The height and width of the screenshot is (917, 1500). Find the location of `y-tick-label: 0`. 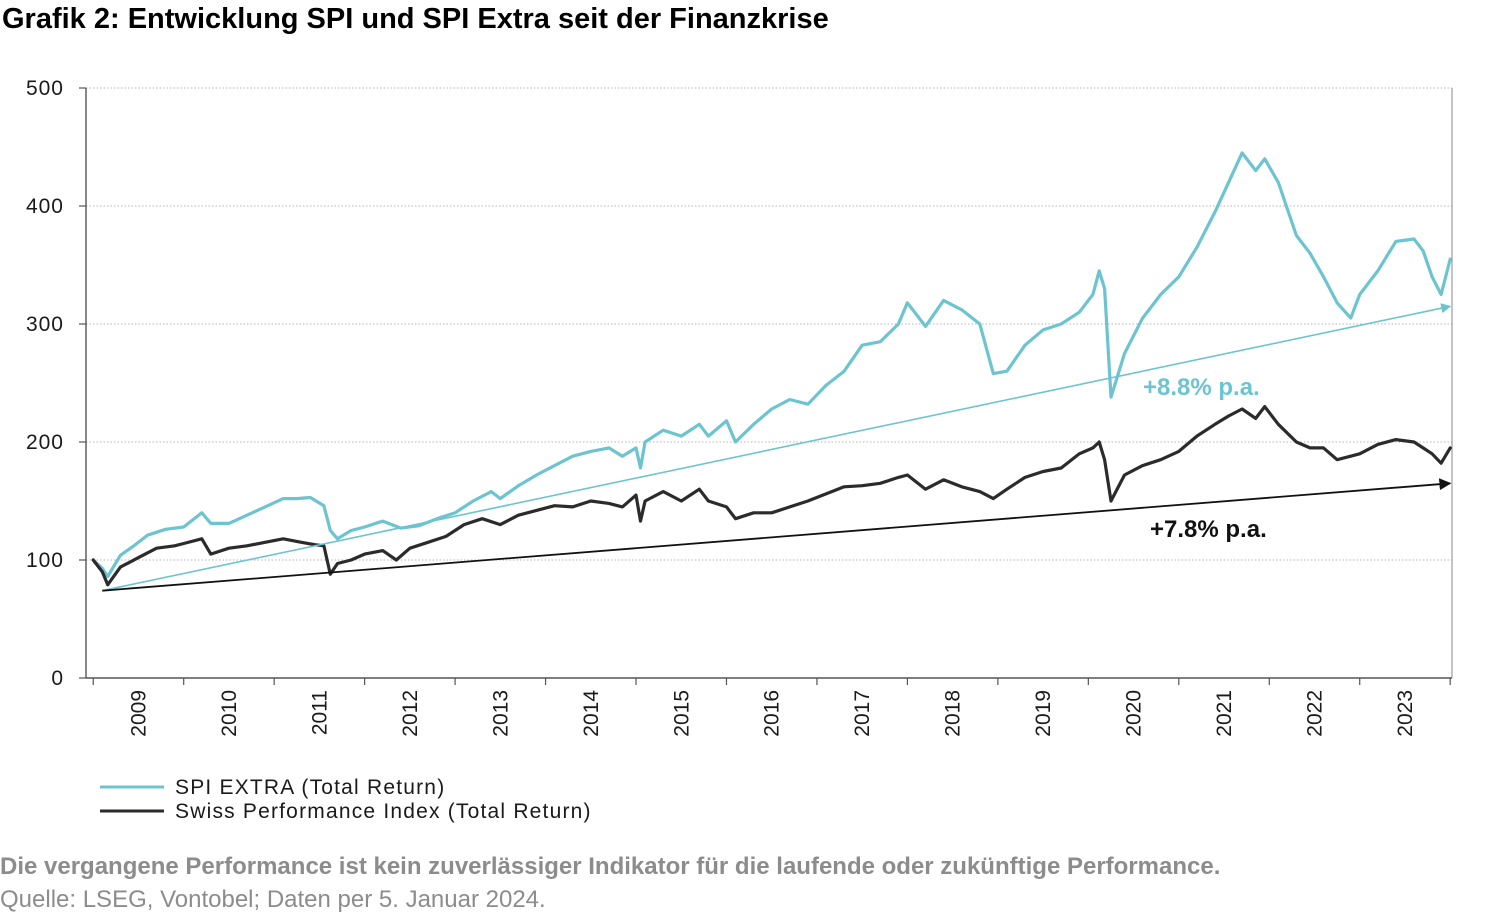

y-tick-label: 0 is located at coordinates (57, 678).